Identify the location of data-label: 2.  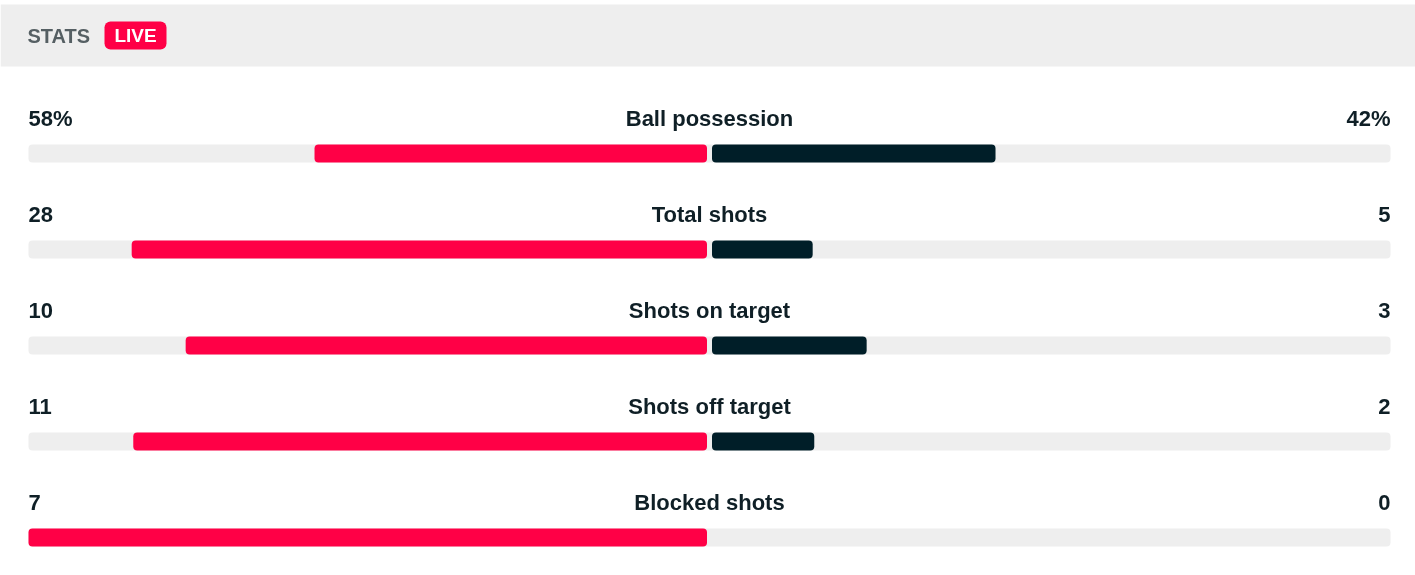
(1384, 406).